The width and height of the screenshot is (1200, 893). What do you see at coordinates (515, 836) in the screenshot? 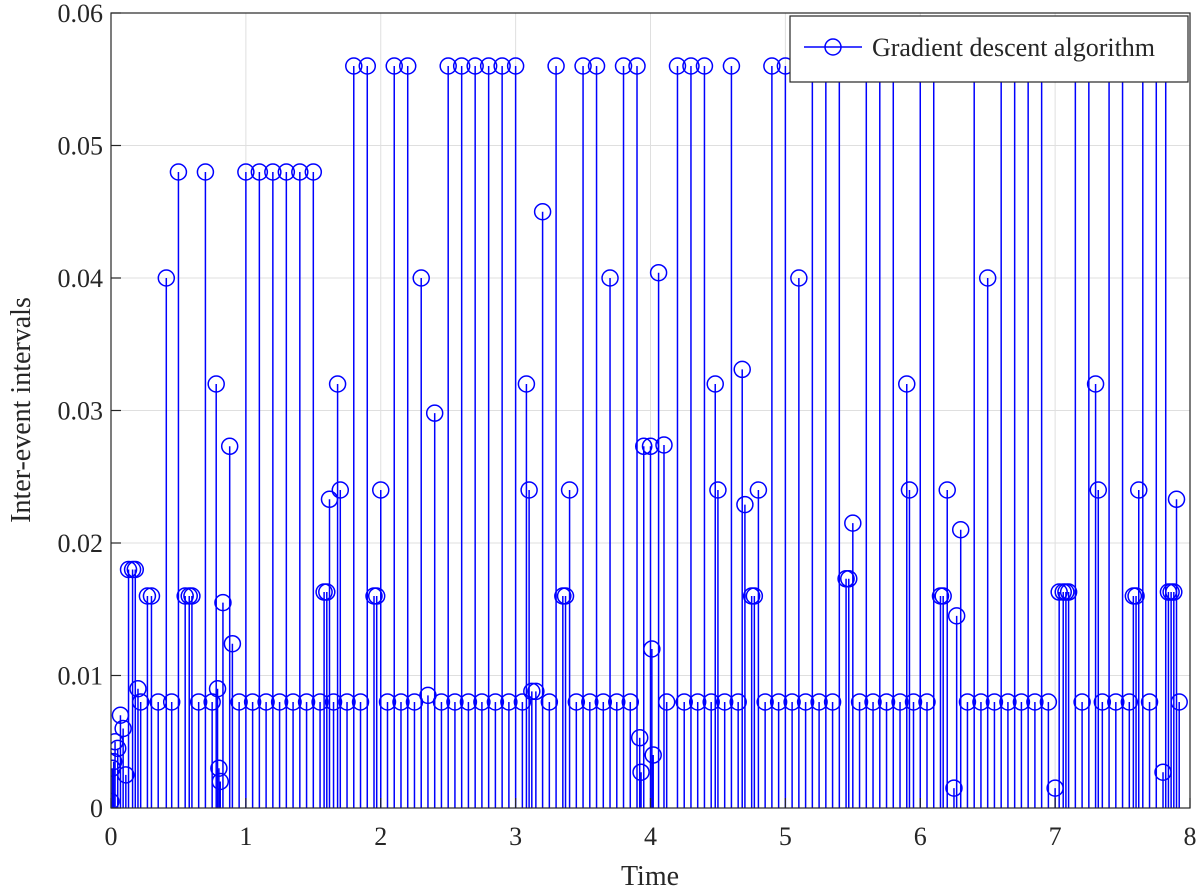
I see `x-tick-label: 3` at bounding box center [515, 836].